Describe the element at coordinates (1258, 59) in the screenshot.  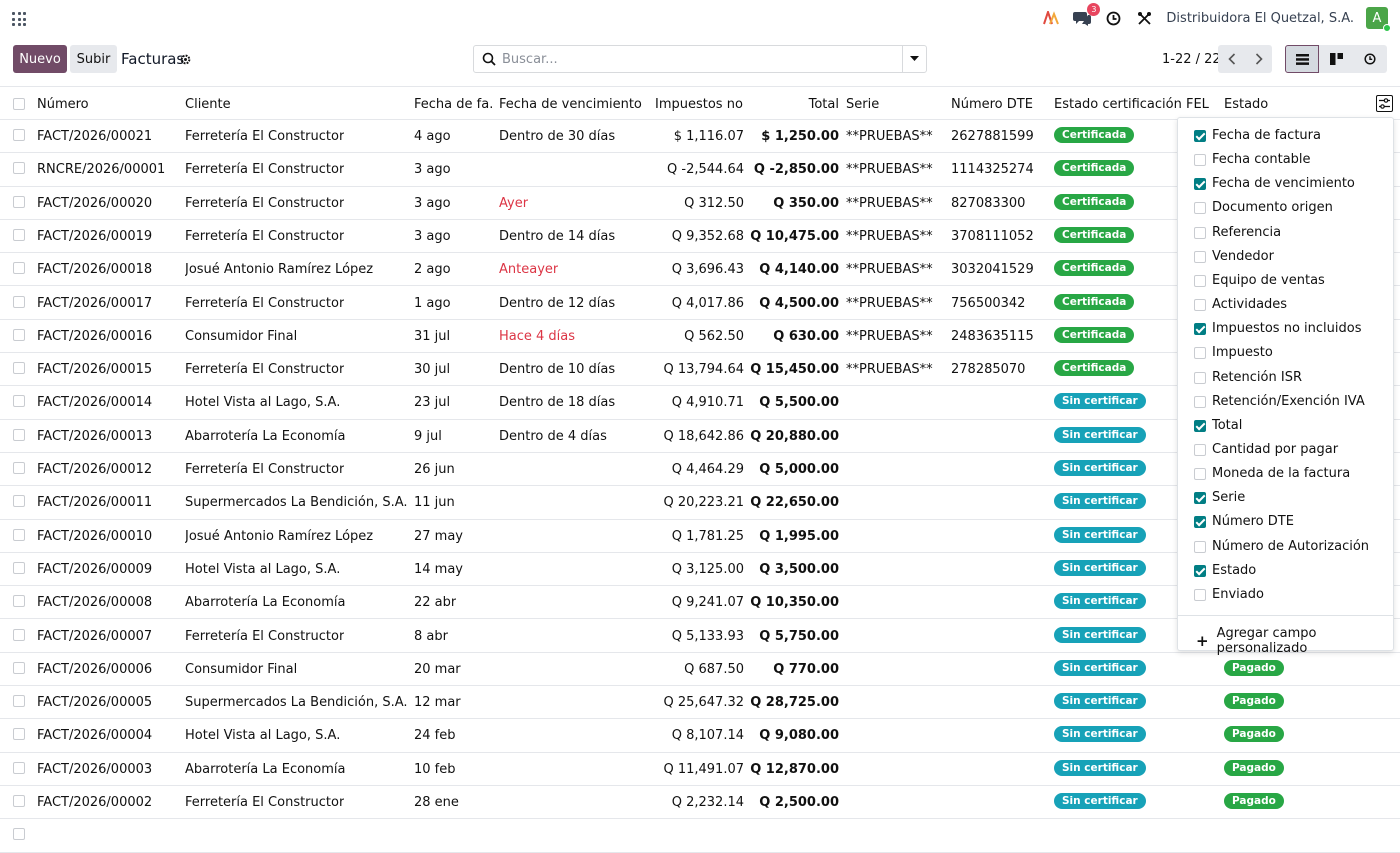
I see `pager-next-button` at that location.